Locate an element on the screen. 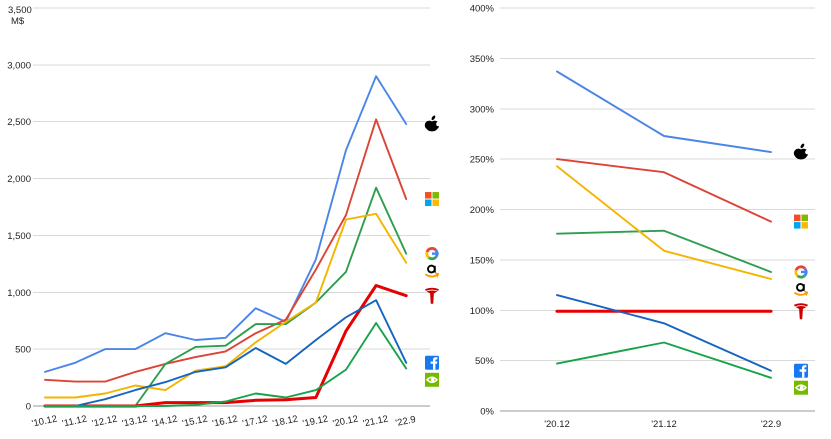 The width and height of the screenshot is (831, 439). y-tick-label: 100% is located at coordinates (482, 311).